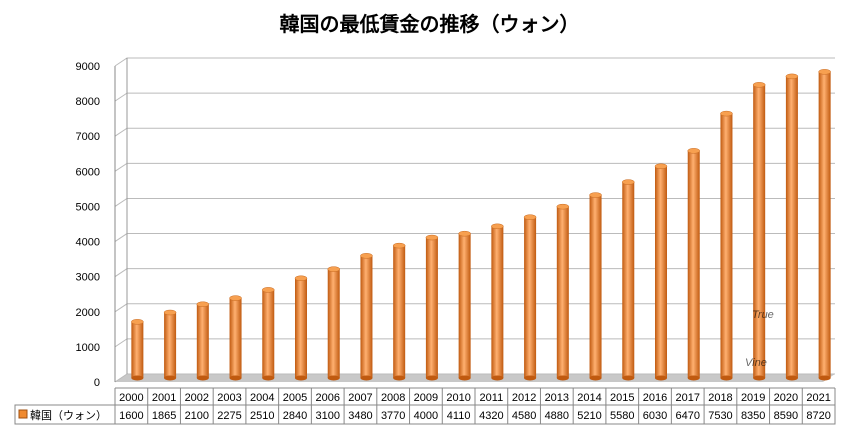 This screenshot has width=859, height=433. What do you see at coordinates (720, 416) in the screenshot?
I see `data-label: 7530` at bounding box center [720, 416].